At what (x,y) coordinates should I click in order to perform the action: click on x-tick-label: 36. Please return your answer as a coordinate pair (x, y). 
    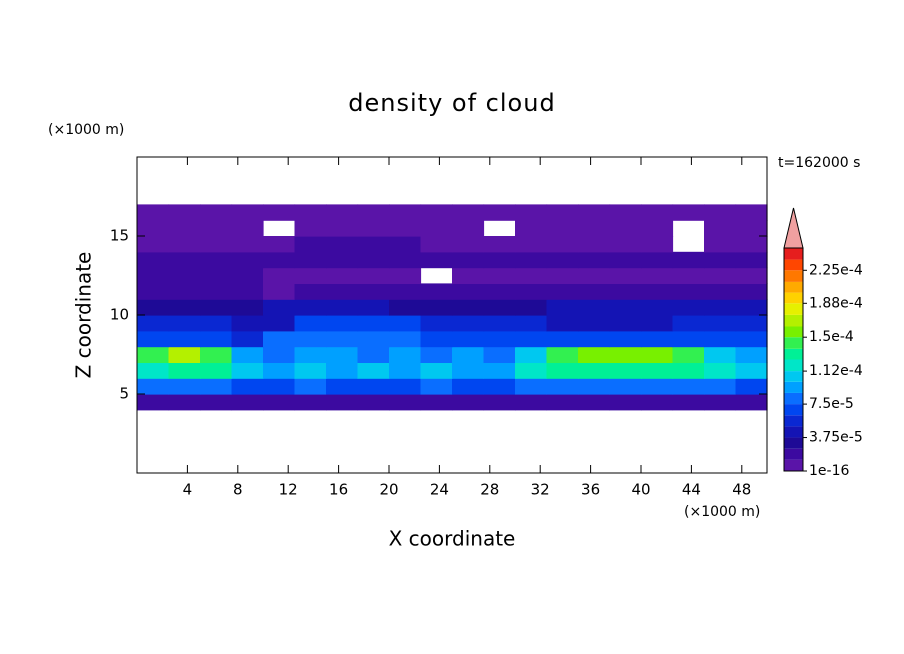
    Looking at the image, I should click on (590, 490).